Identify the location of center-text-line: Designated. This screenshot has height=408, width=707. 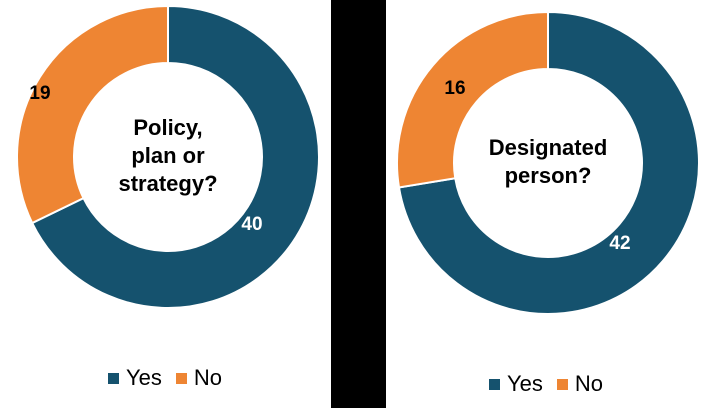
(548, 147).